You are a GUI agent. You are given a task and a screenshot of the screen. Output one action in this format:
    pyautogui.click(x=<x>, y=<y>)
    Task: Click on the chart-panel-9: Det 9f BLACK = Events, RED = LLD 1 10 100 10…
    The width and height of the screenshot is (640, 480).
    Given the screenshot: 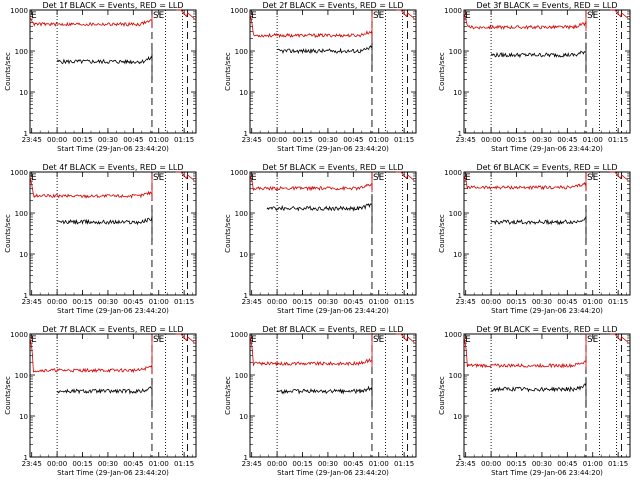 What is the action you would take?
    pyautogui.click(x=534, y=401)
    